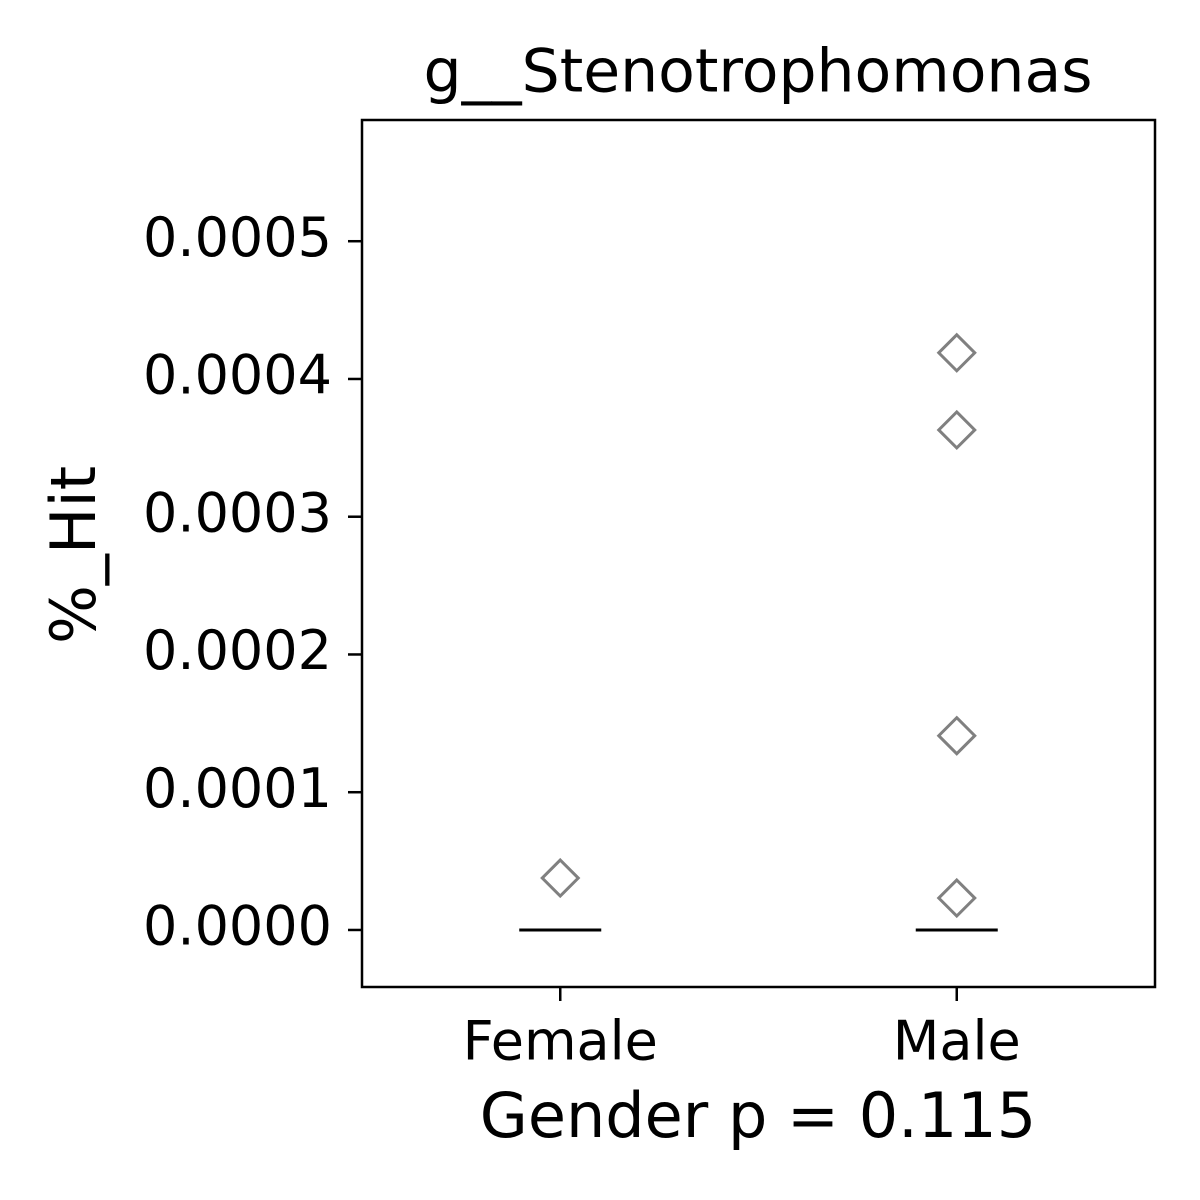 The image size is (1200, 1200). I want to click on y-tick-label: 0.0005, so click(237, 237).